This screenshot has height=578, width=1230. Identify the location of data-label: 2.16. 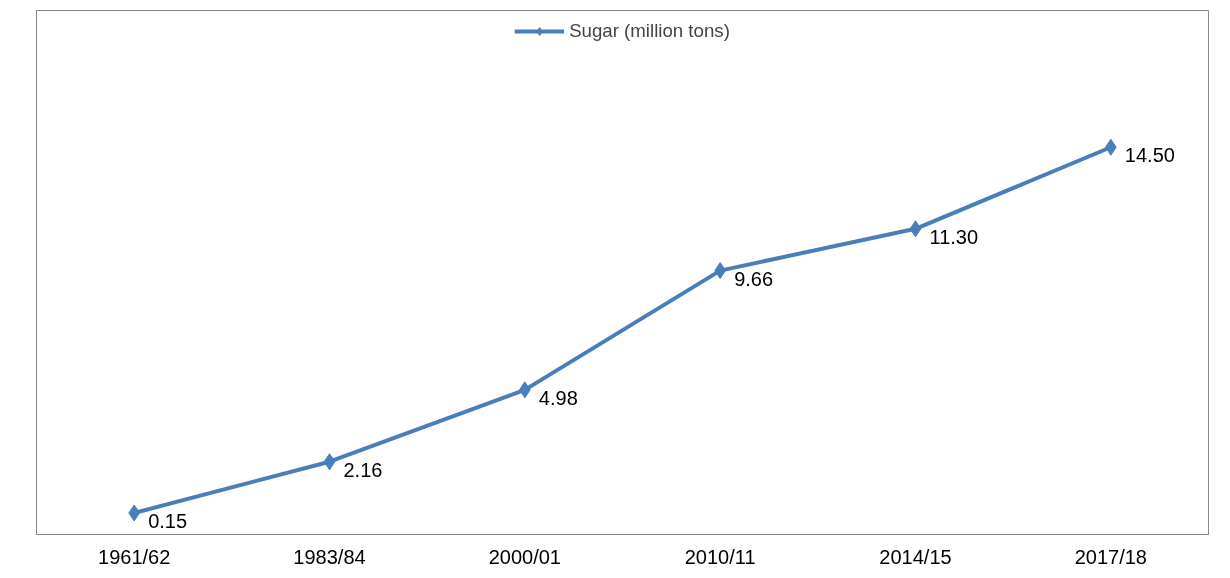
(363, 469).